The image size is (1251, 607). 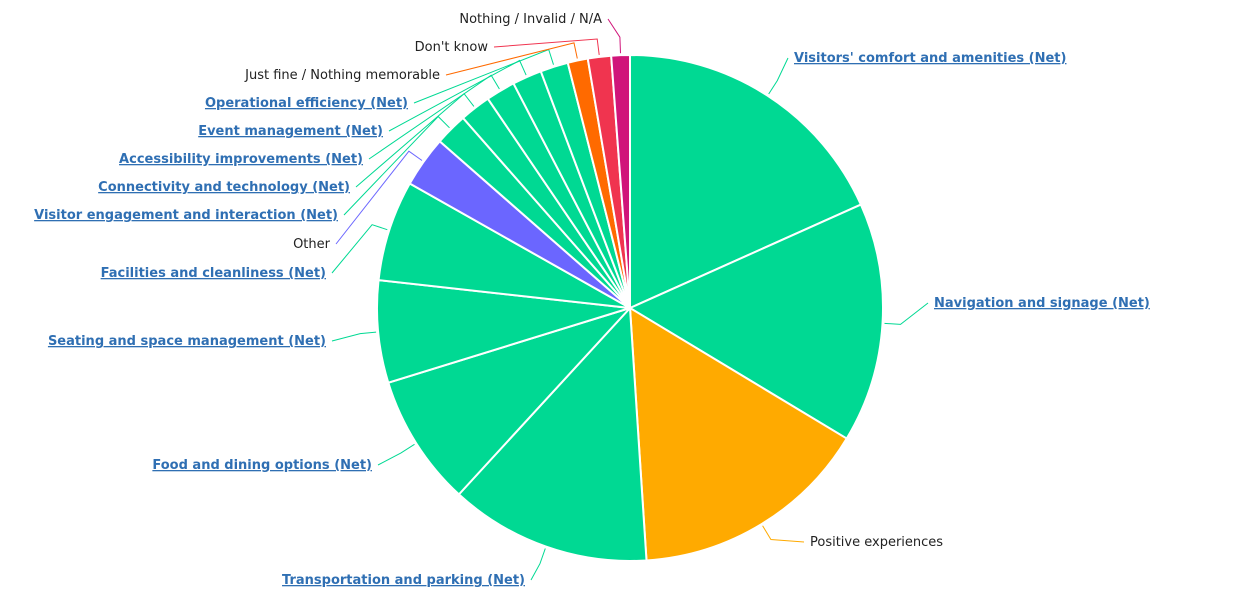 What do you see at coordinates (783, 534) in the screenshot?
I see `connector-positive-experiences` at bounding box center [783, 534].